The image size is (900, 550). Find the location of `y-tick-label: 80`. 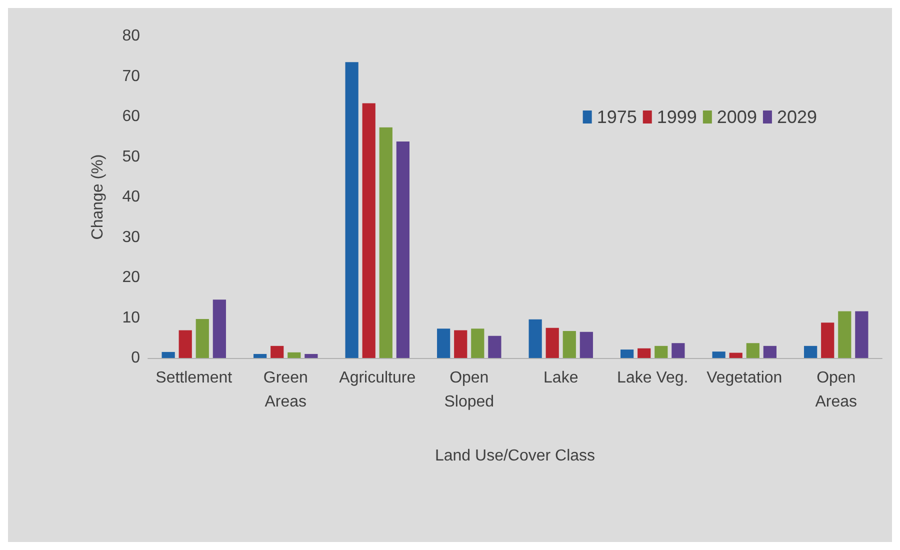

y-tick-label: 80 is located at coordinates (131, 36).